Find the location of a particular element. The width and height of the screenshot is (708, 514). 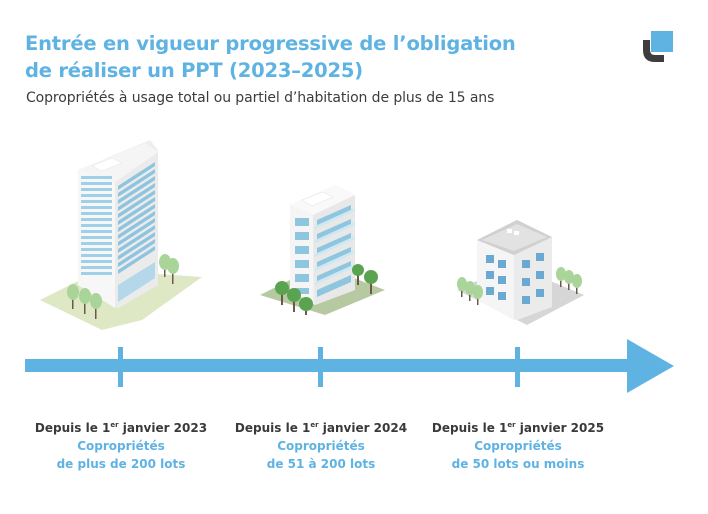

milestone-desc-line2: de 51 à 200 lots is located at coordinates (321, 464).